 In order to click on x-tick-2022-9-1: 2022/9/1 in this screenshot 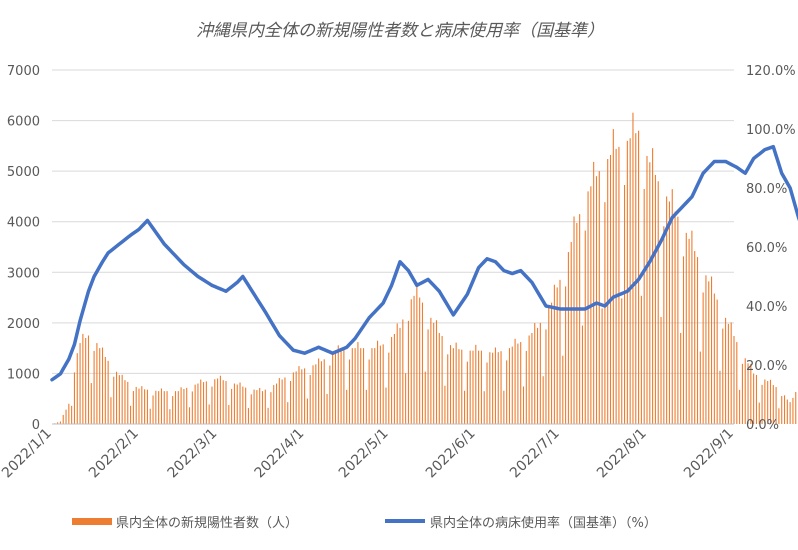, I will do `click(709, 454)`.